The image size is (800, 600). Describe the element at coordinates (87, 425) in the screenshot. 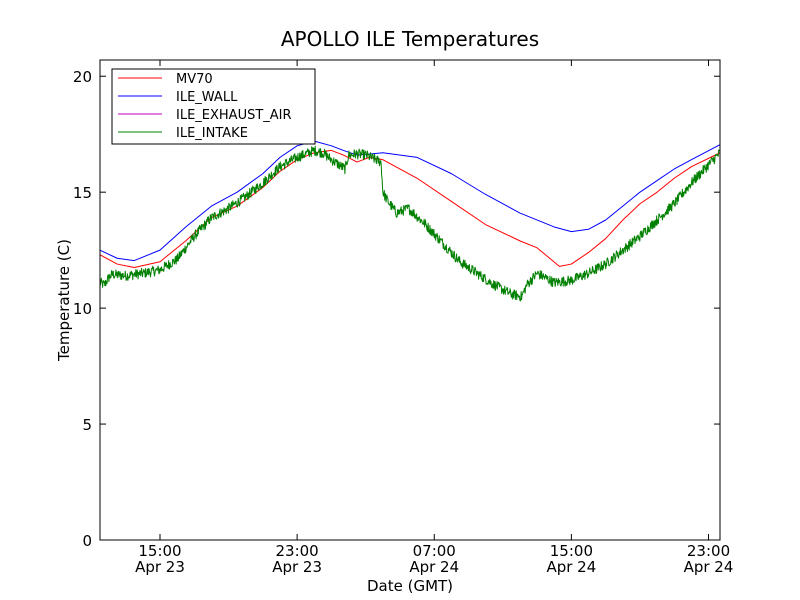

I see `y-tick-label: 5` at that location.